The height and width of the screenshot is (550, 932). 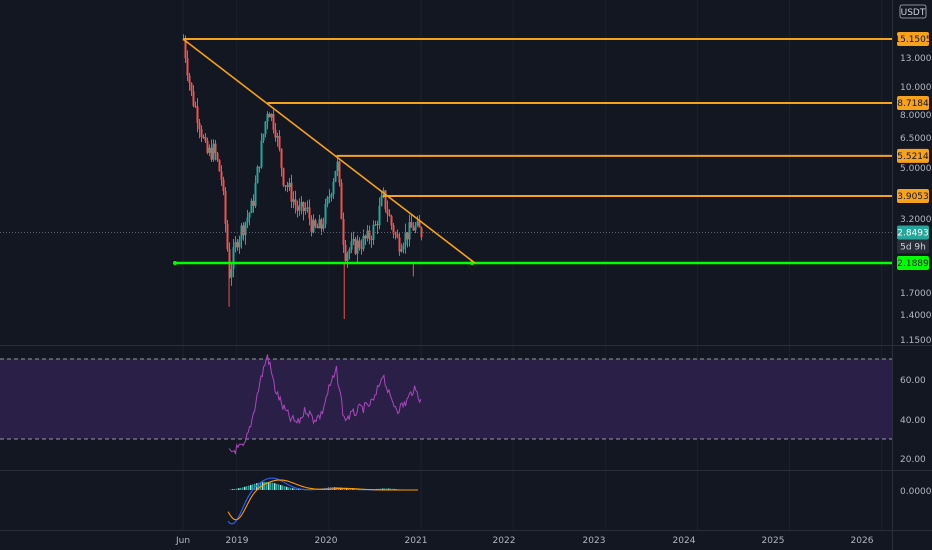 I want to click on time-tick-label: 2022, so click(x=504, y=541).